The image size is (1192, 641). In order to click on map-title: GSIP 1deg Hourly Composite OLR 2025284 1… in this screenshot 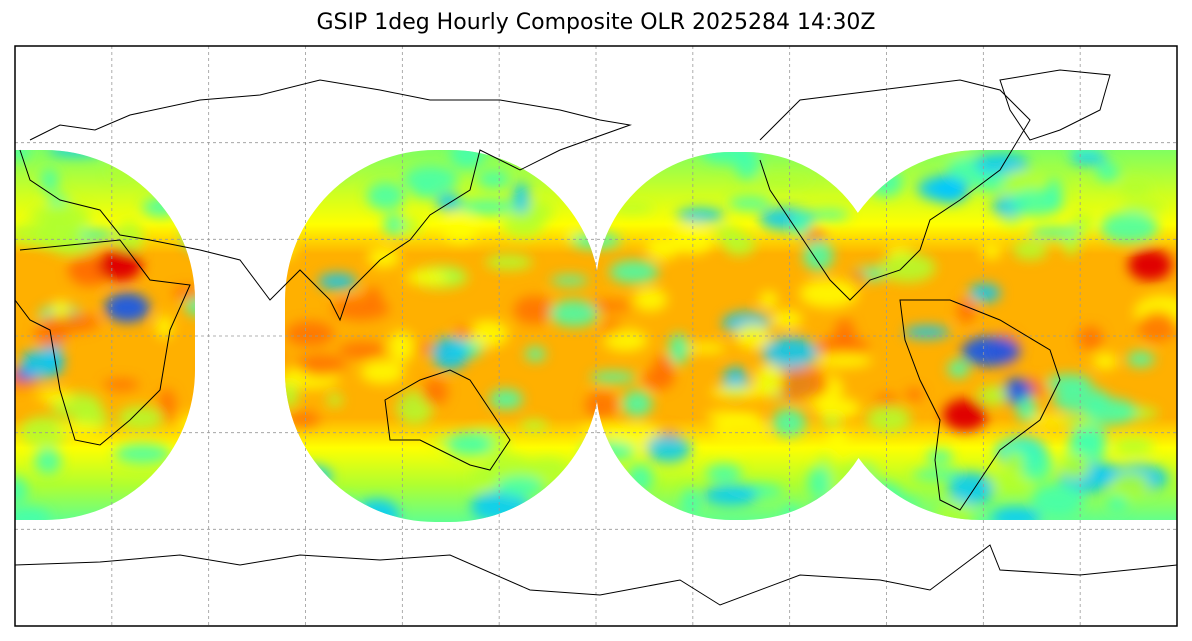, I will do `click(596, 22)`.